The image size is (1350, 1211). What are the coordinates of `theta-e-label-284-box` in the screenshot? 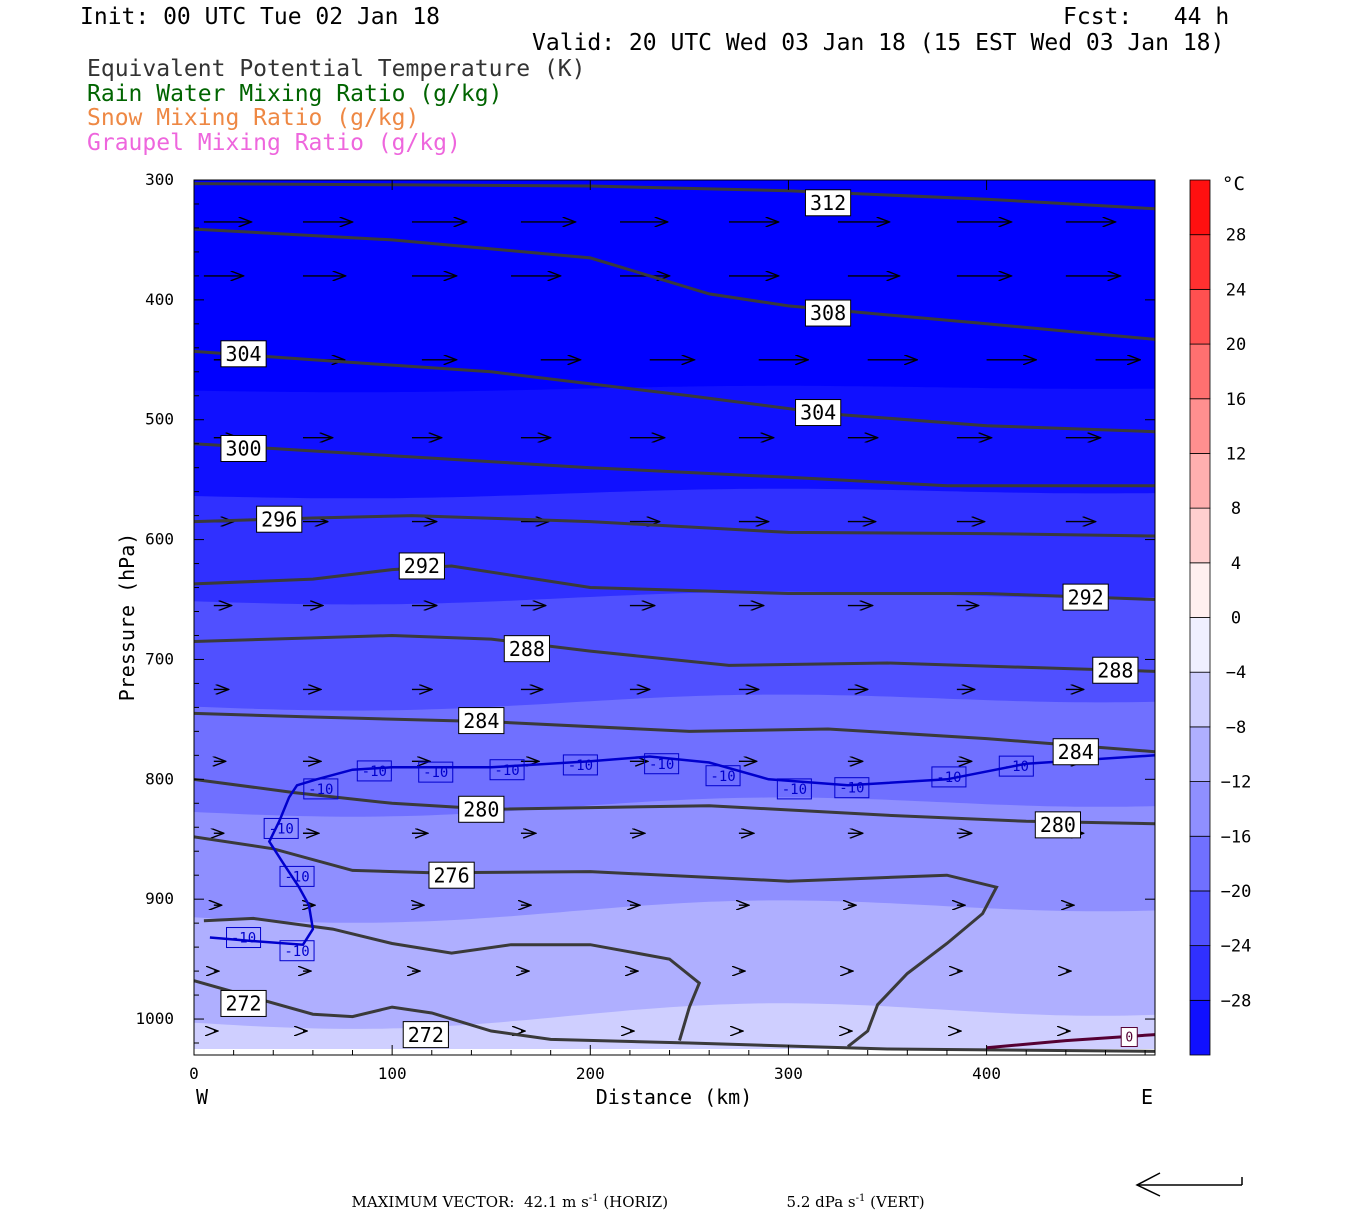 It's located at (481, 721).